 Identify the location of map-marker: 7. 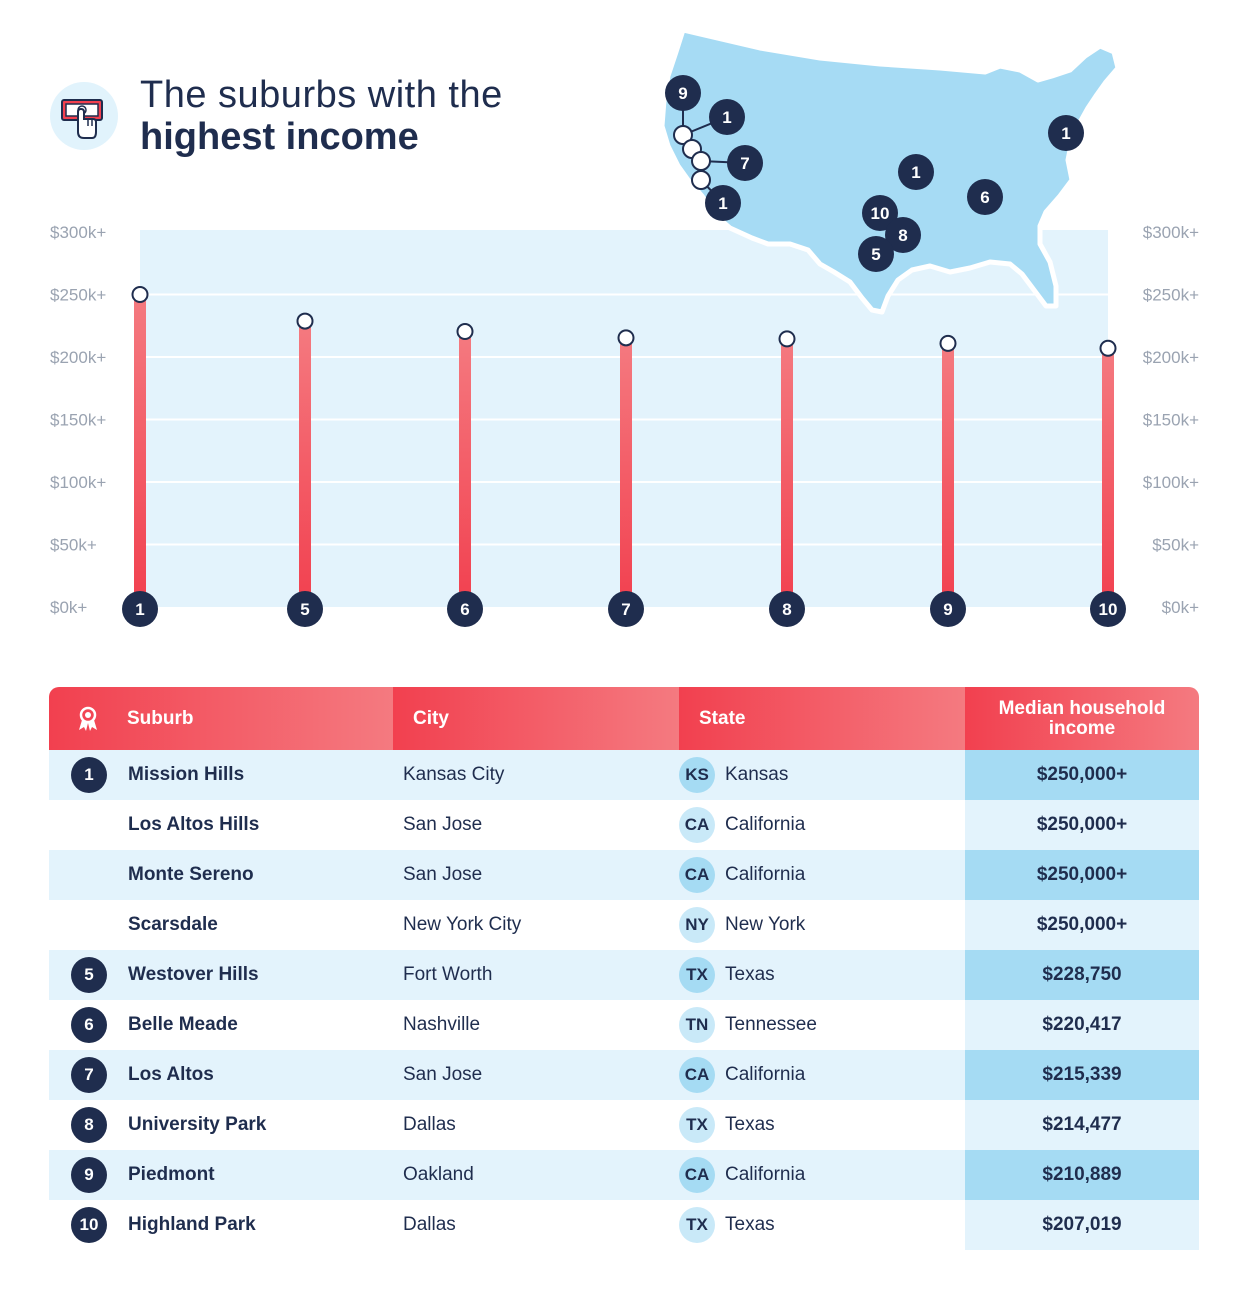
(745, 163).